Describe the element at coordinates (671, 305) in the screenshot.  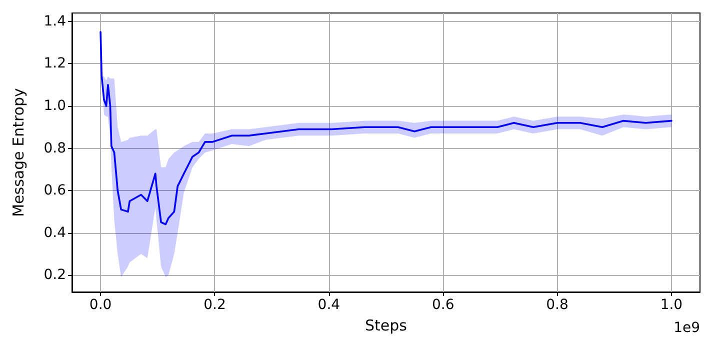
I see `x-tick-label: 1.0` at that location.